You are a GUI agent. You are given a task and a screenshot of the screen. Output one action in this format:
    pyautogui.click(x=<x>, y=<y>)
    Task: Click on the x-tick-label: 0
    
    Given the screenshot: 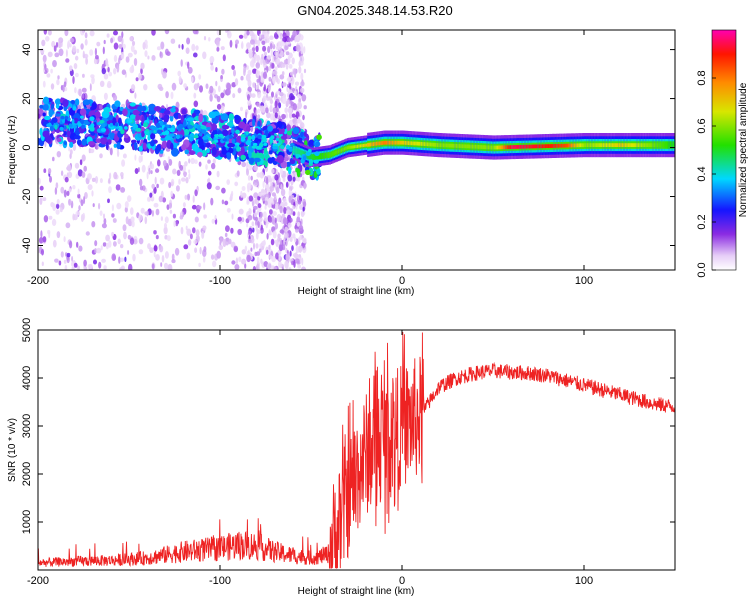 What is the action you would take?
    pyautogui.click(x=402, y=281)
    